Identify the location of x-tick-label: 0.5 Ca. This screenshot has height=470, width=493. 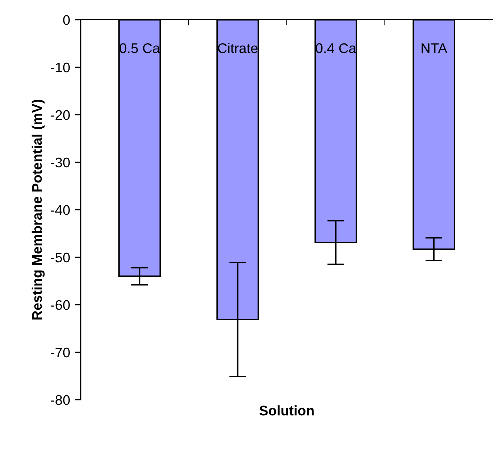
(140, 49).